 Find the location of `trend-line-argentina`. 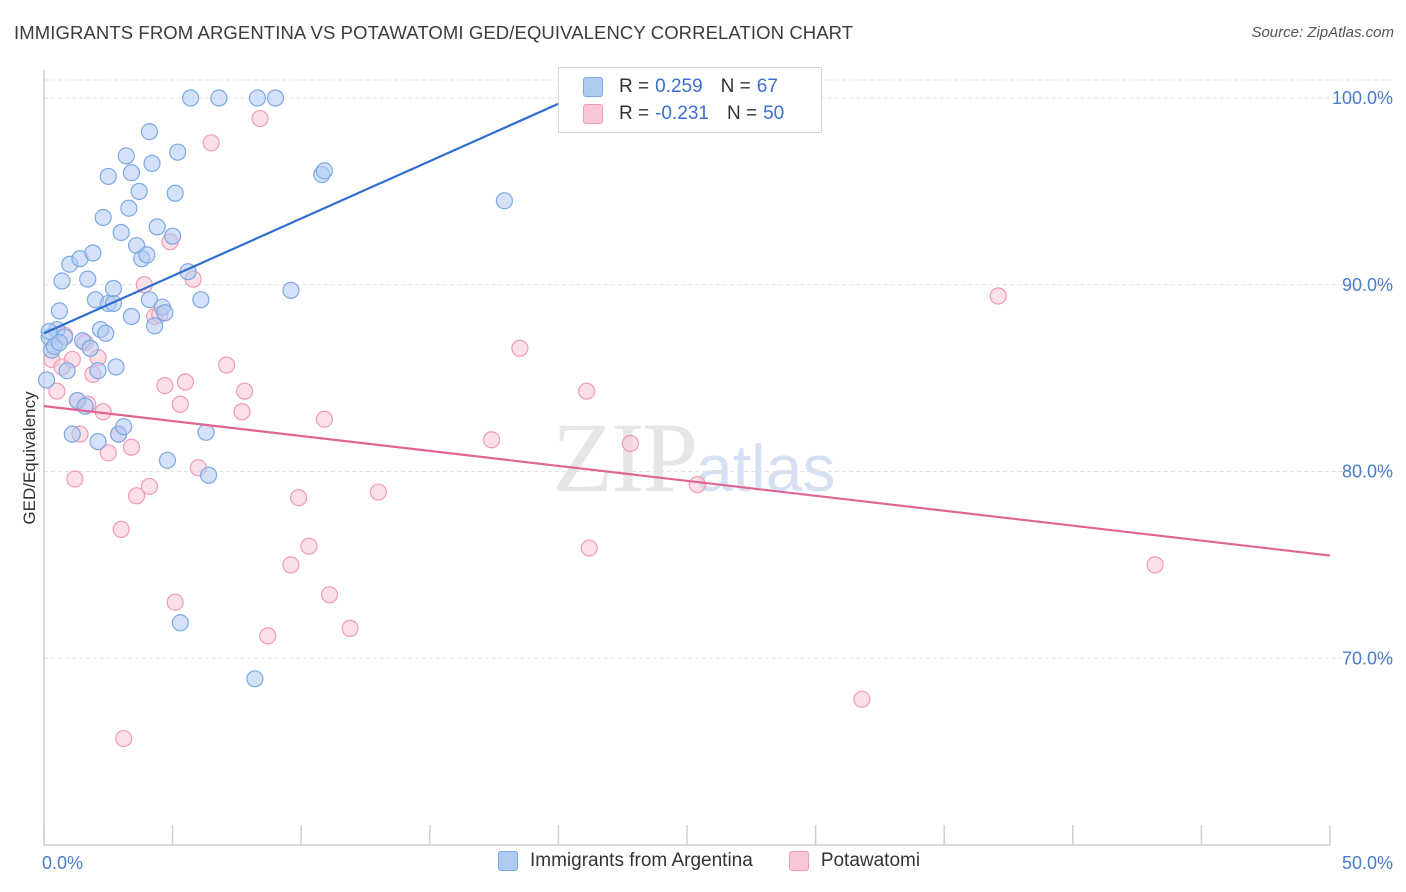

trend-line-argentina is located at coordinates (307, 216).